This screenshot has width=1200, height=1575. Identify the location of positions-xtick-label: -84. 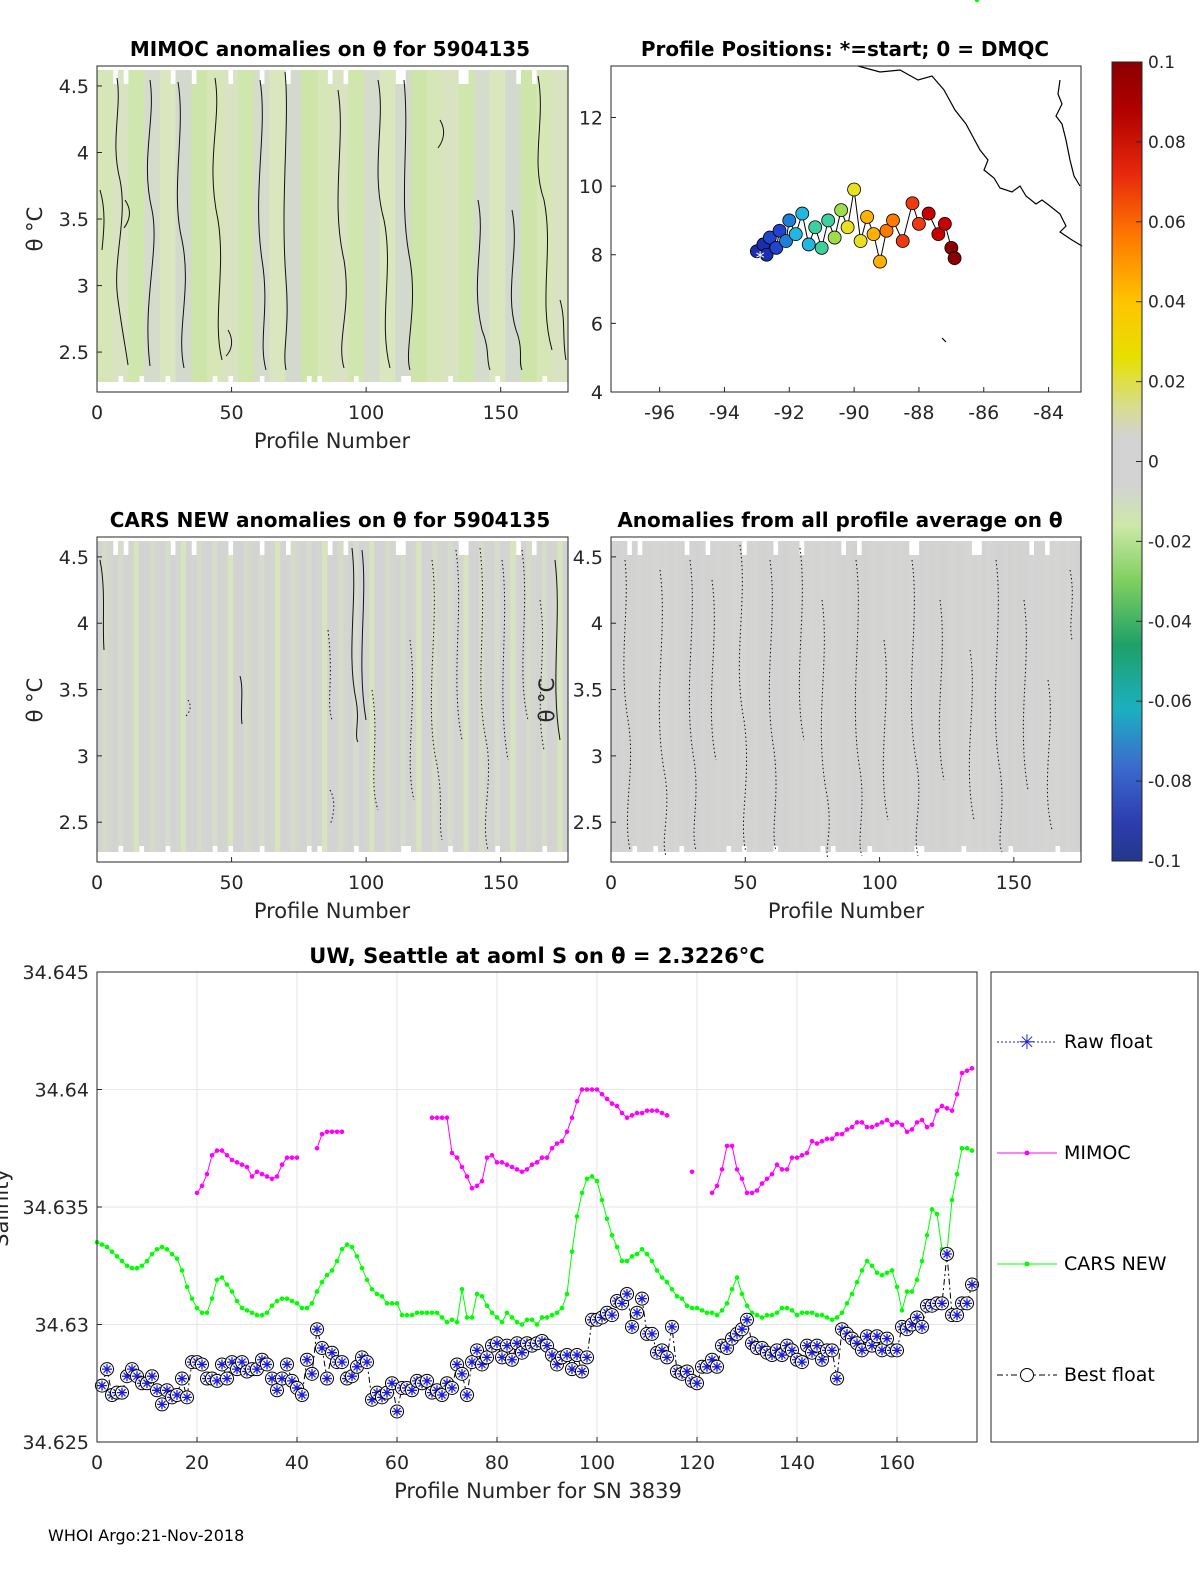
(1048, 413).